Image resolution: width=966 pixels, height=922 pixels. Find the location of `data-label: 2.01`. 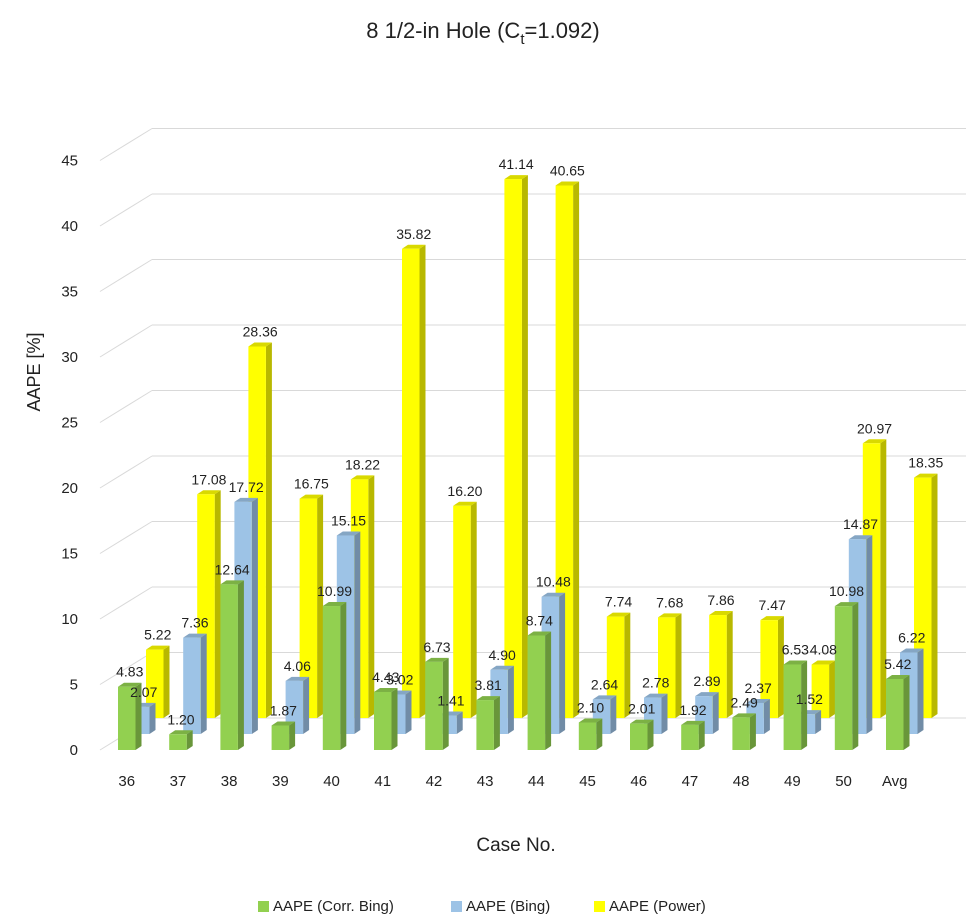

data-label: 2.01 is located at coordinates (641, 709).